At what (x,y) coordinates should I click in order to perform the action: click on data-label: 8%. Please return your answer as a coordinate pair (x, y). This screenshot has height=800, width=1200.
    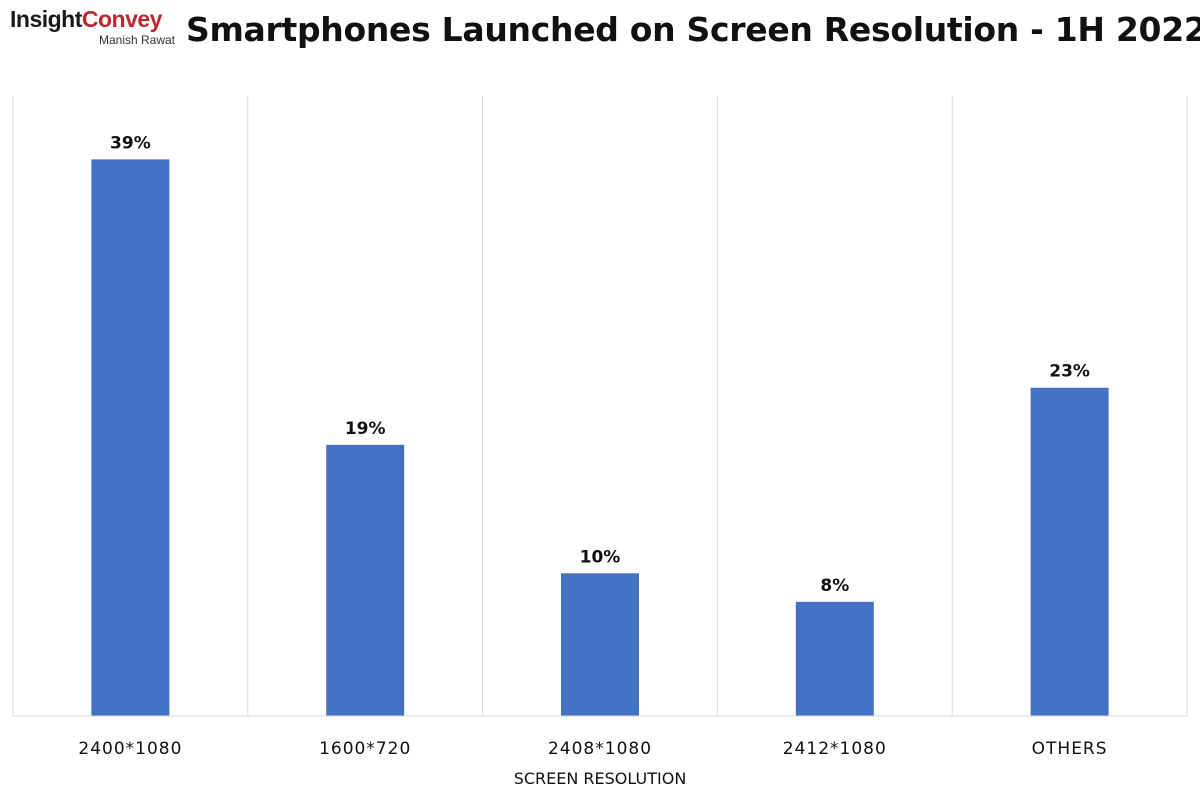
    Looking at the image, I should click on (834, 586).